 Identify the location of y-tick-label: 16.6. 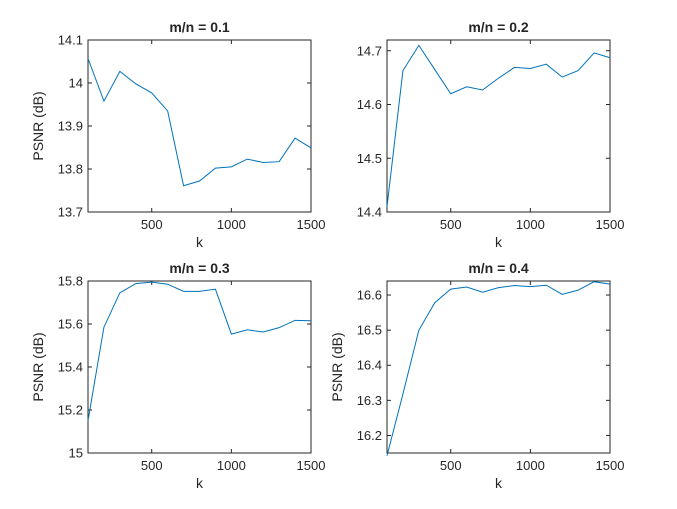
(369, 295).